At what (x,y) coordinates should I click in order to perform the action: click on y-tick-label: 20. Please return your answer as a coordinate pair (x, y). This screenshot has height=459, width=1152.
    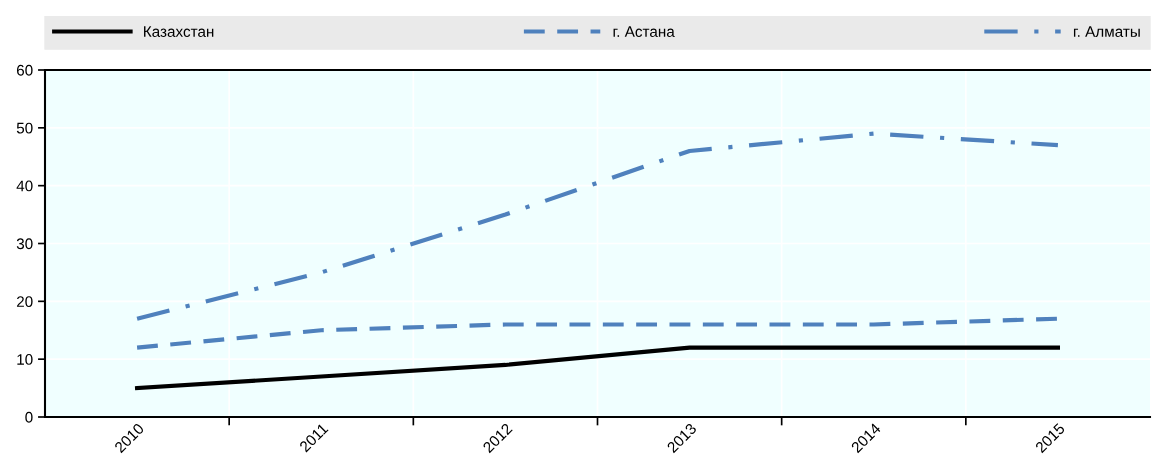
    Looking at the image, I should click on (24, 302).